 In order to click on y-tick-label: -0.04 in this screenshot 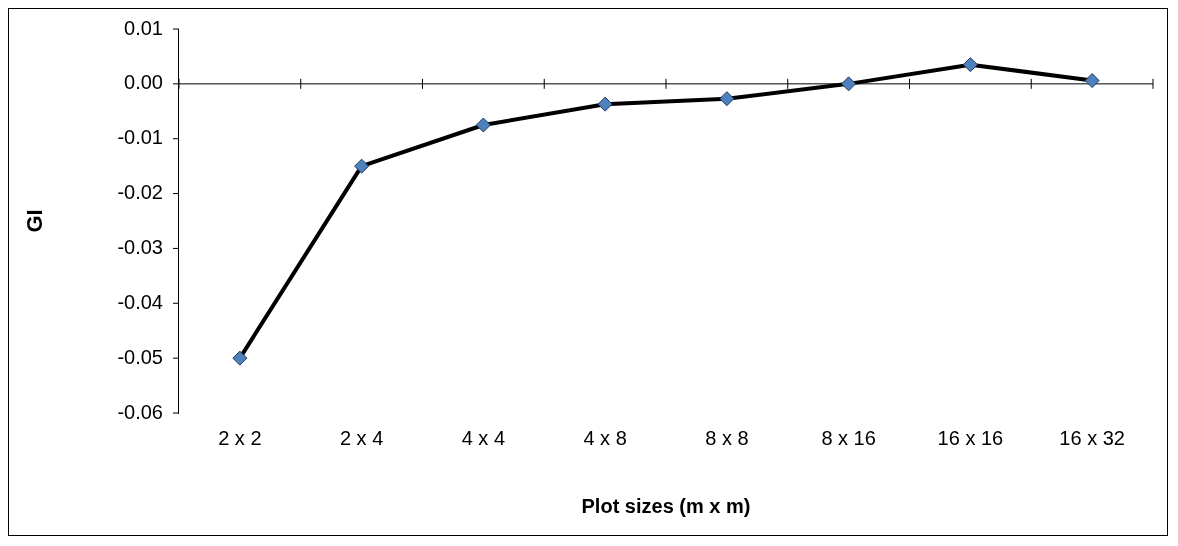, I will do `click(140, 301)`.